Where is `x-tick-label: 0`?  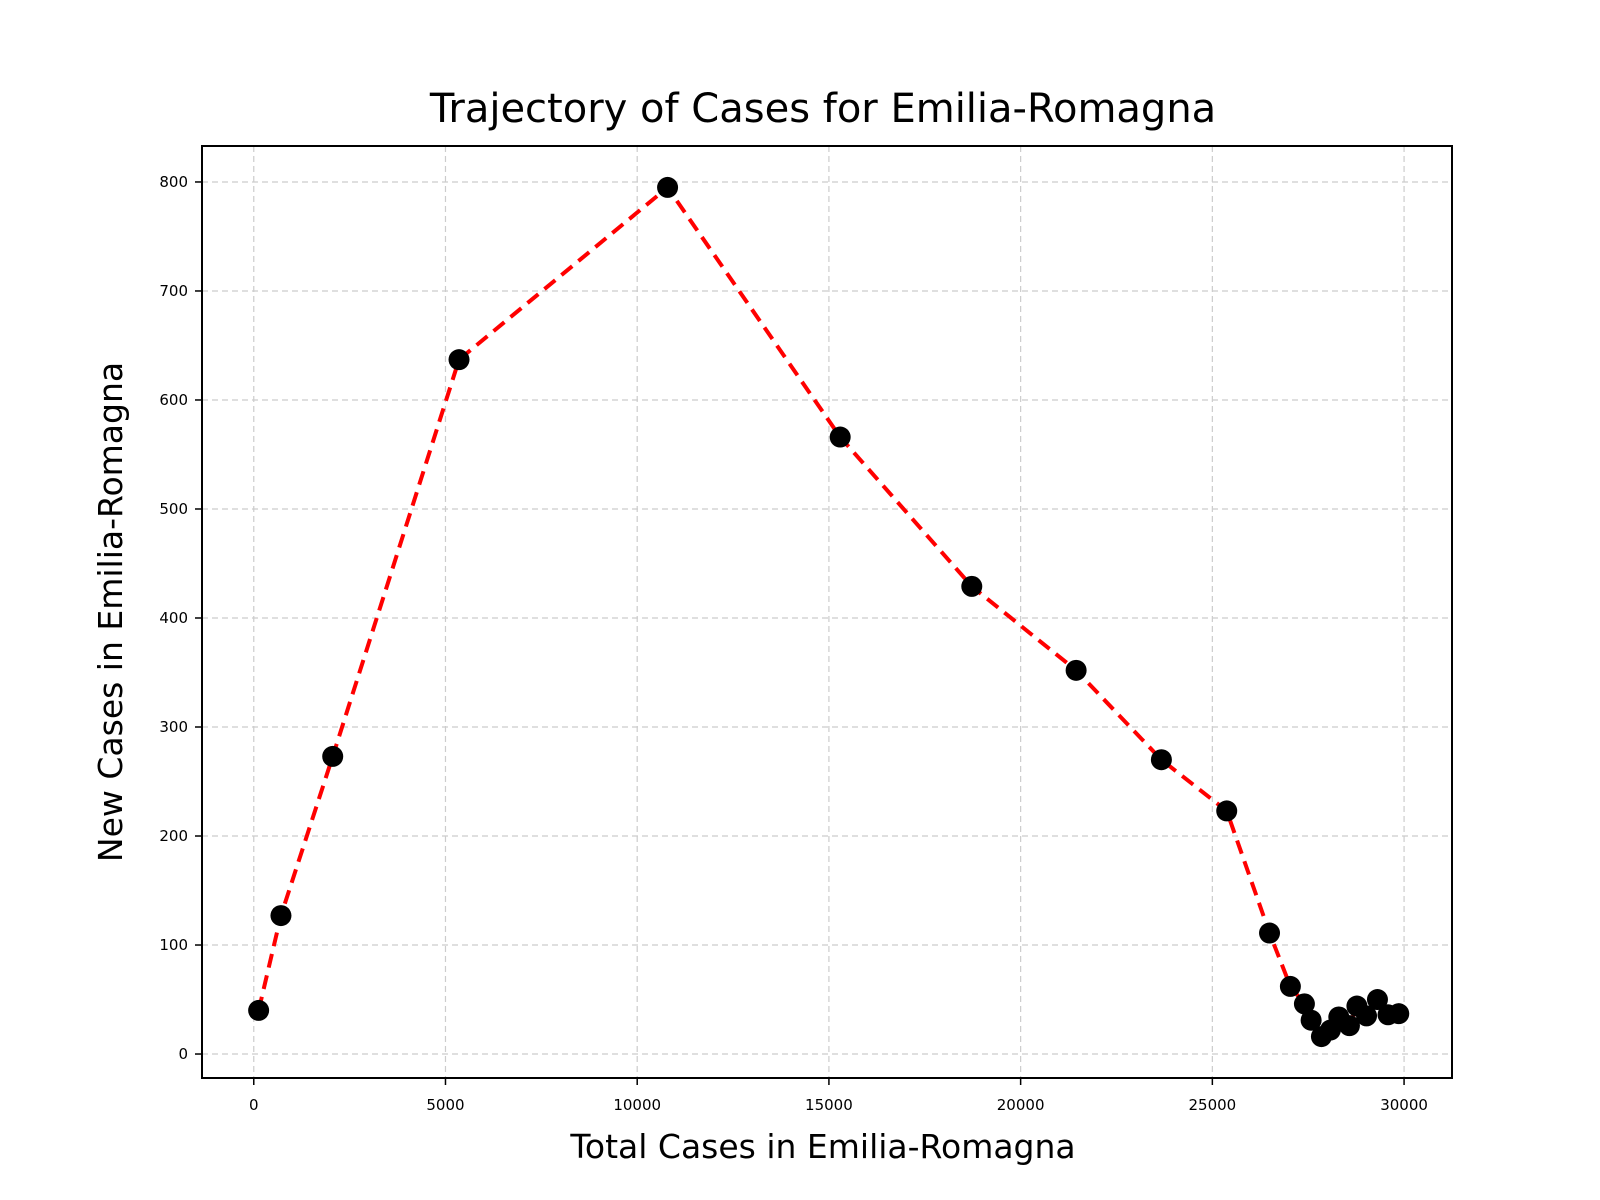 x-tick-label: 0 is located at coordinates (254, 1105).